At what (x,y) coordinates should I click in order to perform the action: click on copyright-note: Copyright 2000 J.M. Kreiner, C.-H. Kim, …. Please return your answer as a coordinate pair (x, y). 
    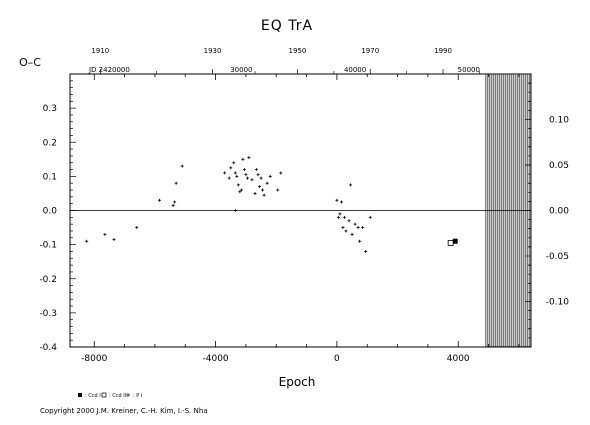
    Looking at the image, I should click on (124, 411).